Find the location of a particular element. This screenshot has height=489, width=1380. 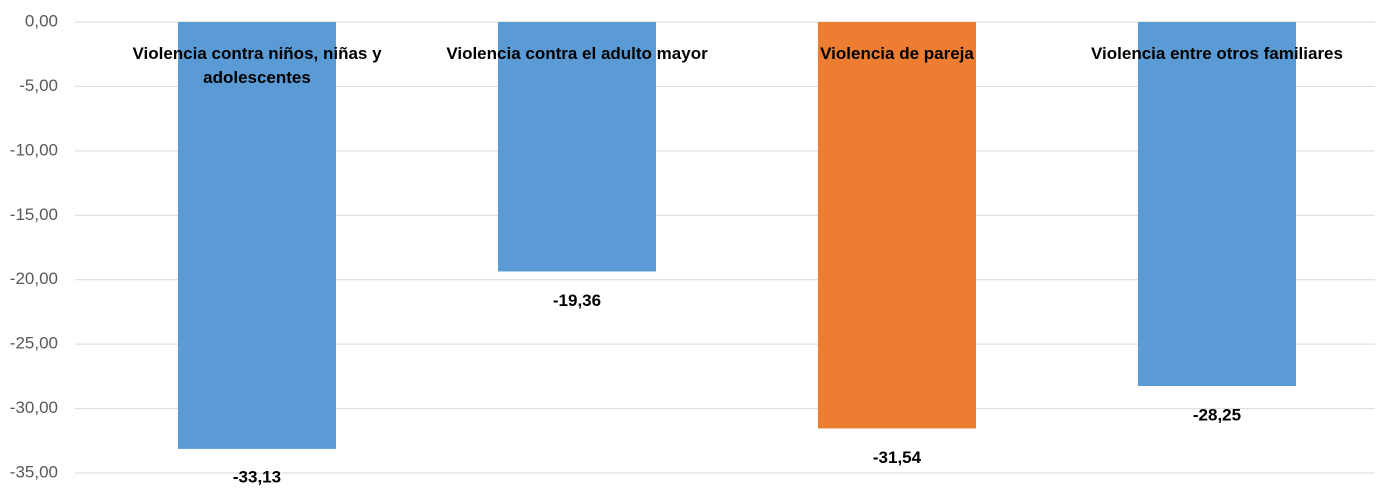

y-tick-label: -25,00 is located at coordinates (34, 343).